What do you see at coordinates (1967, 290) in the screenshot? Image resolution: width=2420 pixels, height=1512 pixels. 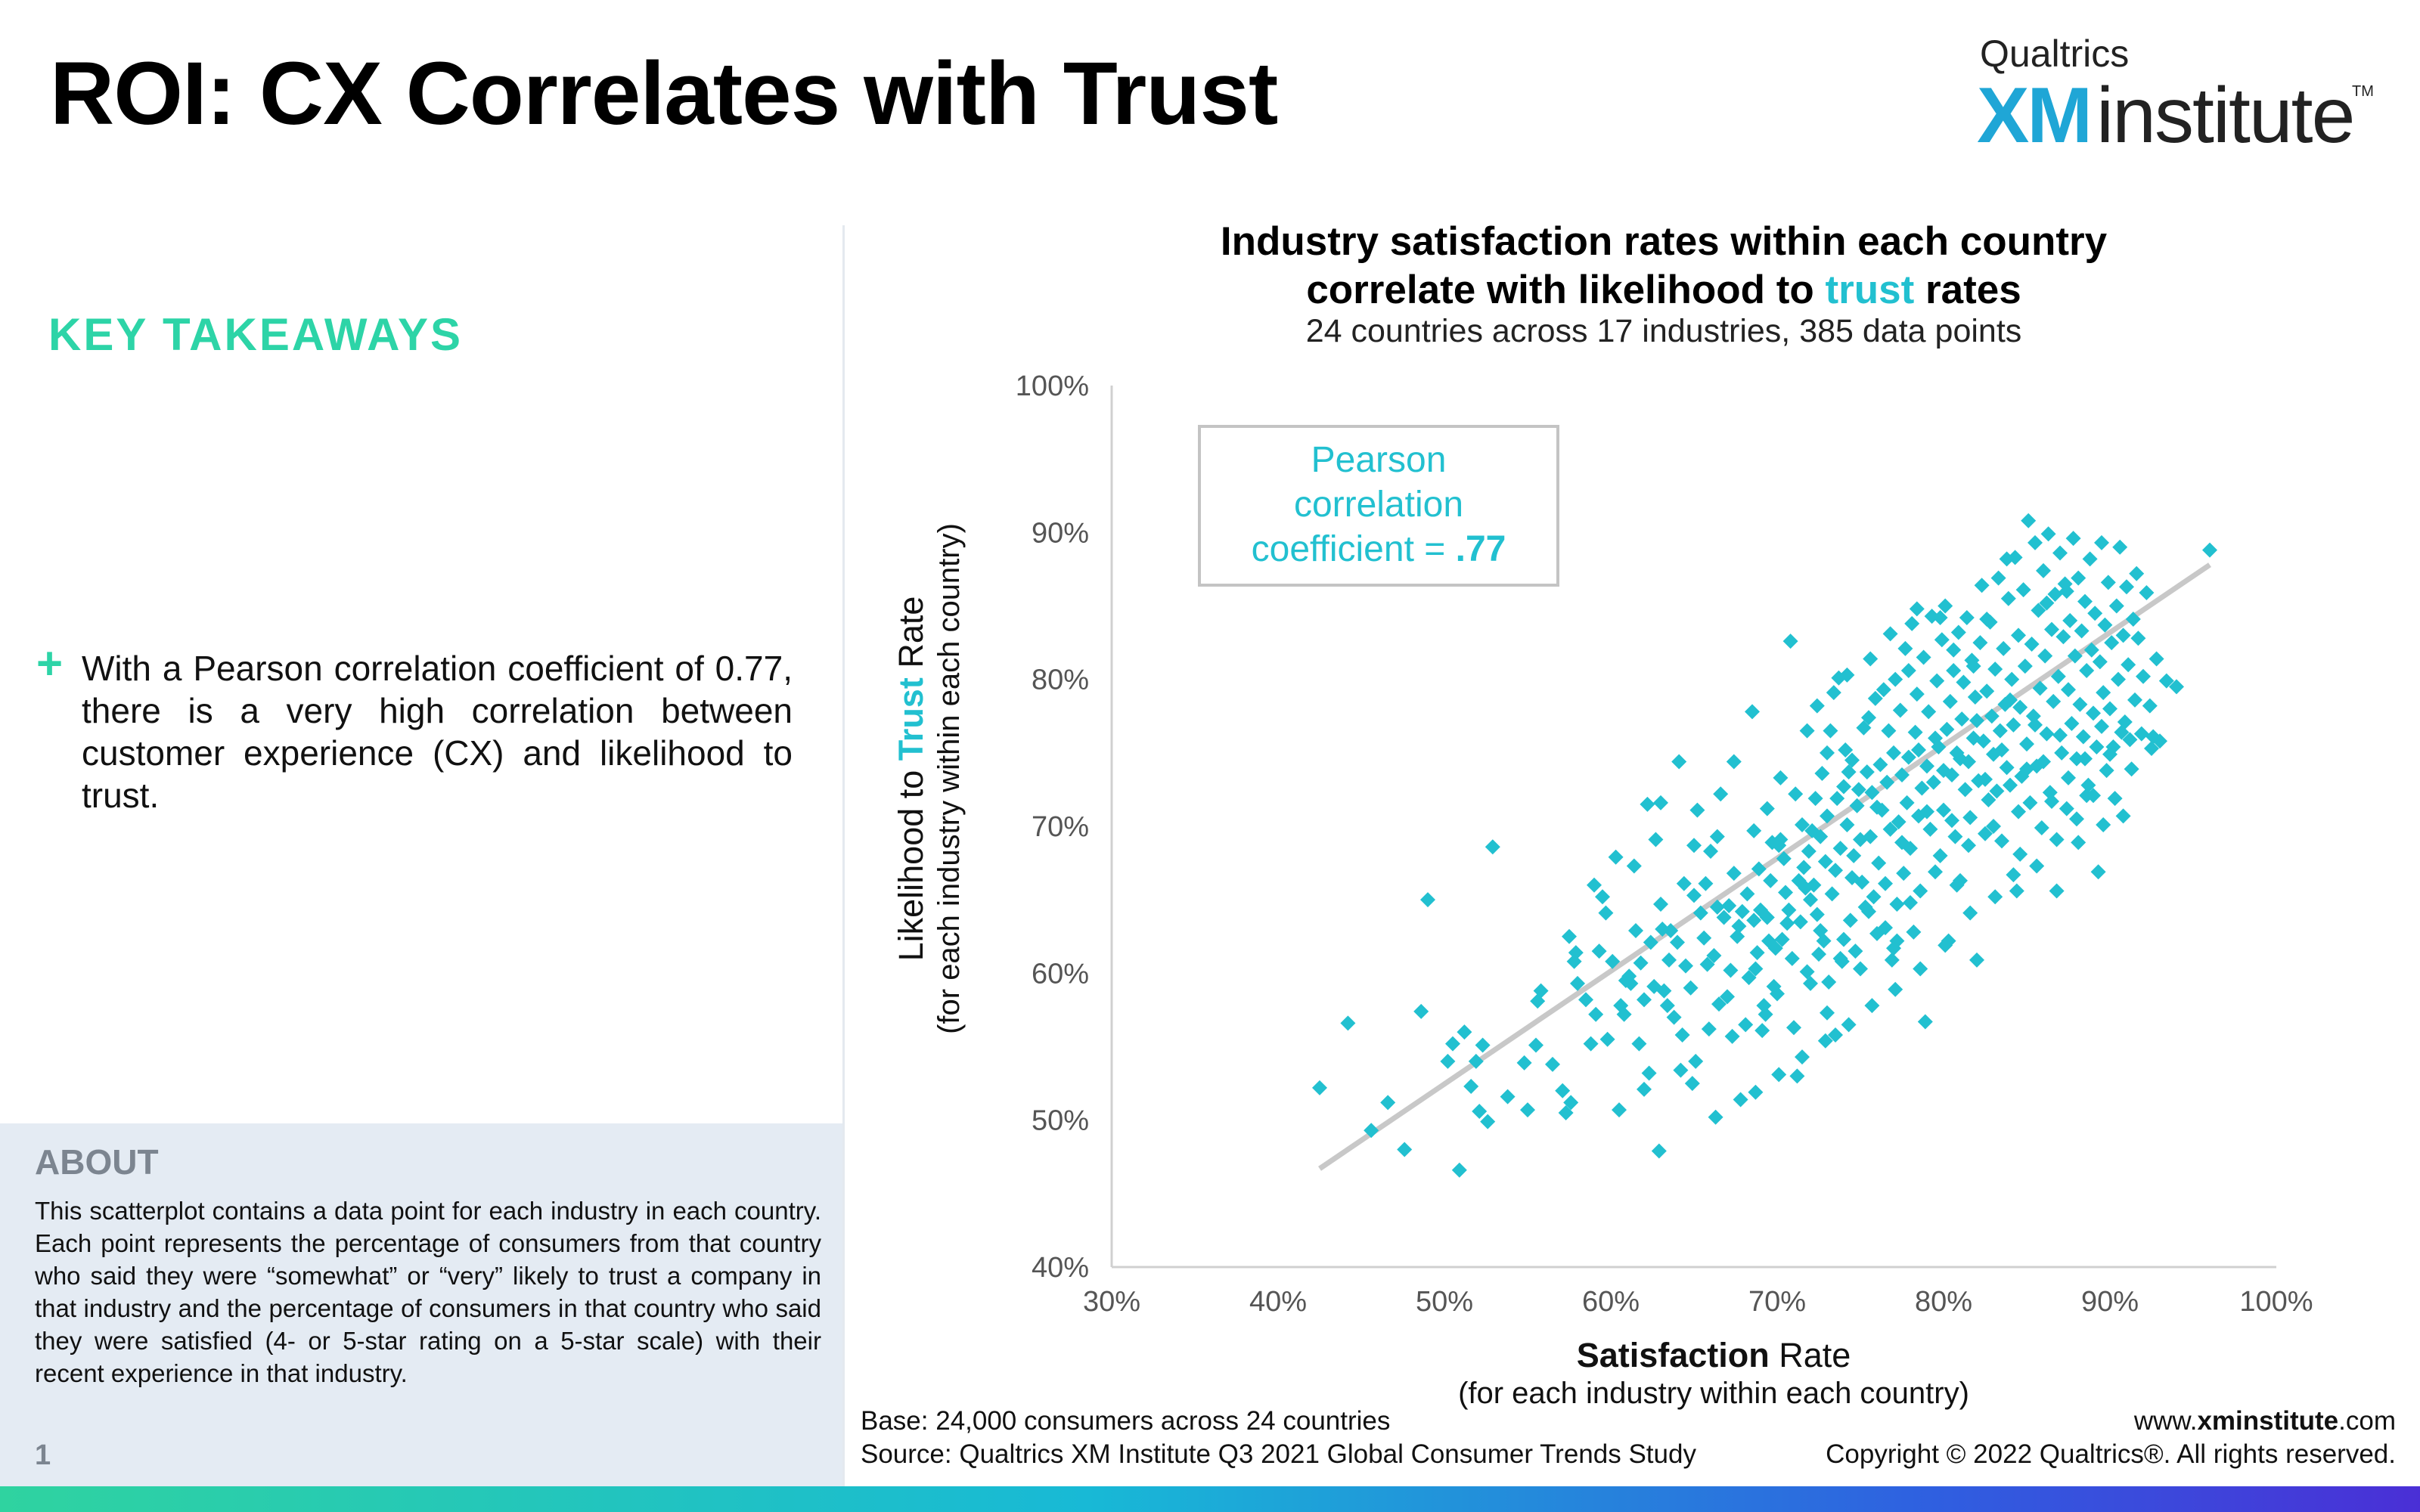 I see `chart-title-line2-post: rates` at bounding box center [1967, 290].